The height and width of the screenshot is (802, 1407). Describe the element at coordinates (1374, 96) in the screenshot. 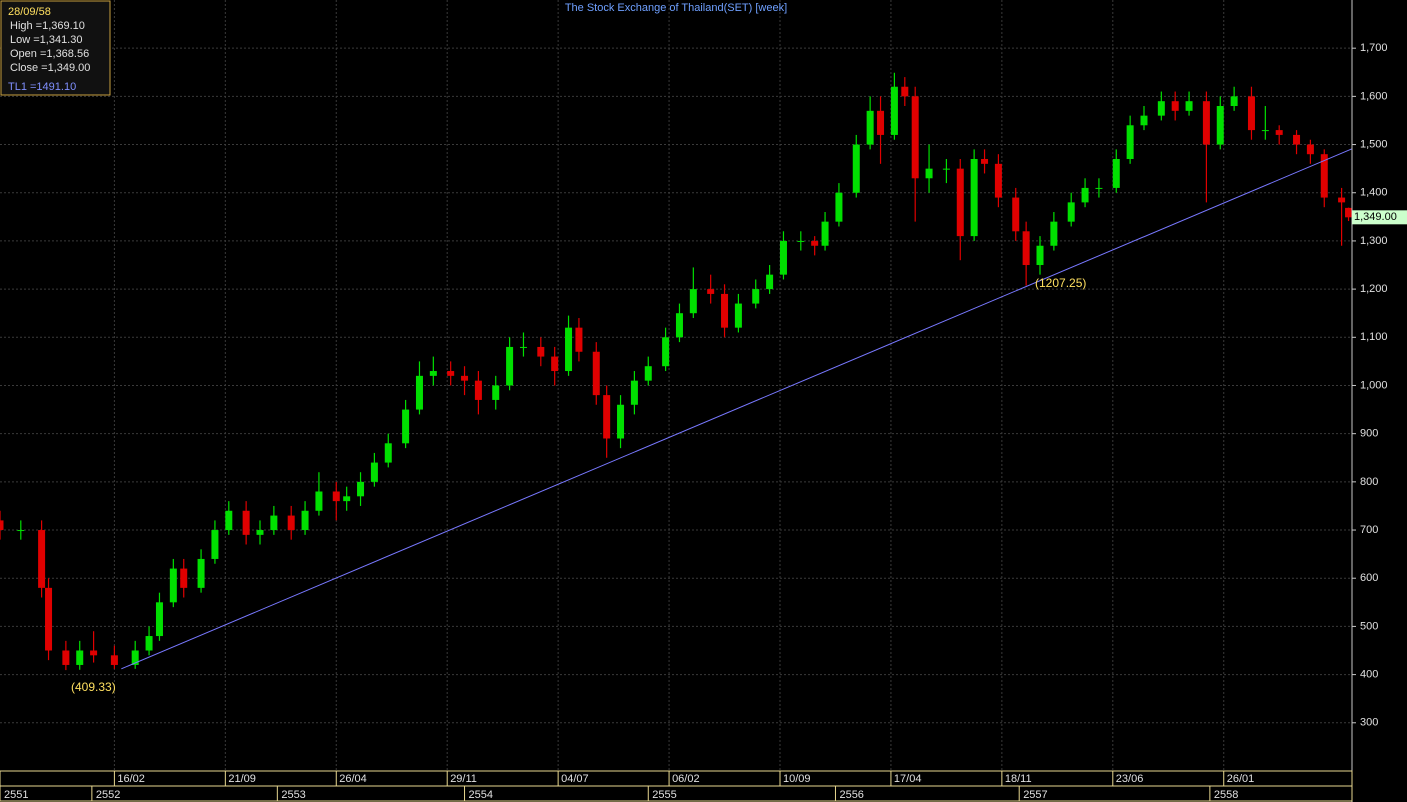

I see `y-tick-label: 1,600` at that location.